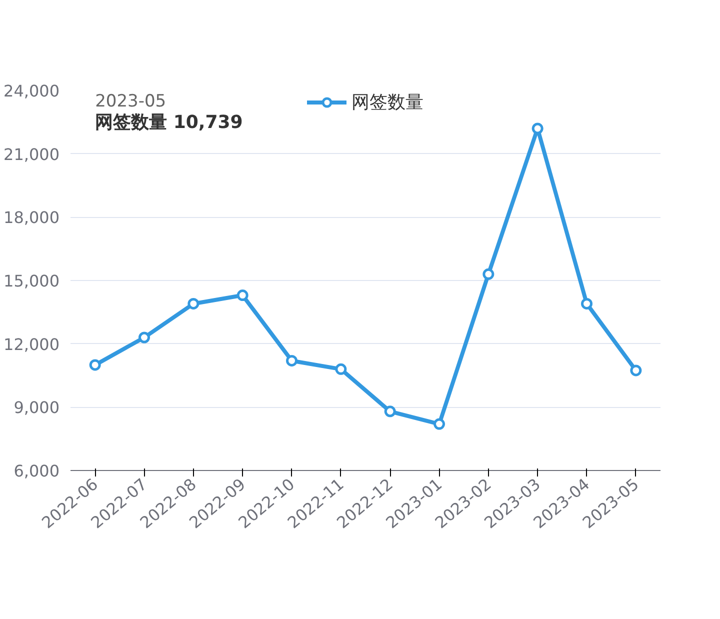  Describe the element at coordinates (32, 218) in the screenshot. I see `y-tick-label: 18,000` at that location.